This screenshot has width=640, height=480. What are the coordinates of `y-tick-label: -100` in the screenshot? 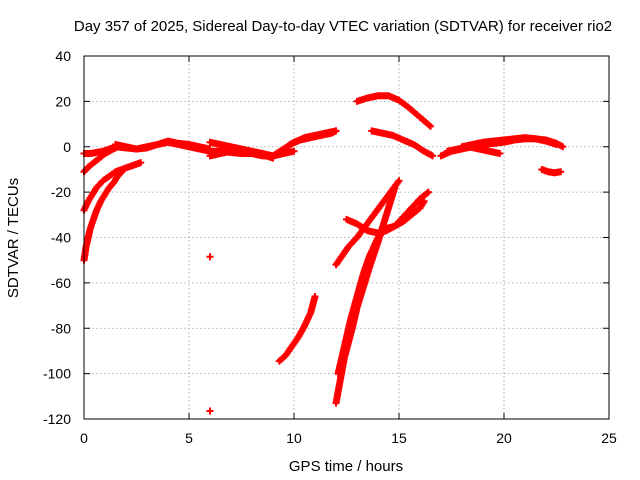 It's located at (57, 374).